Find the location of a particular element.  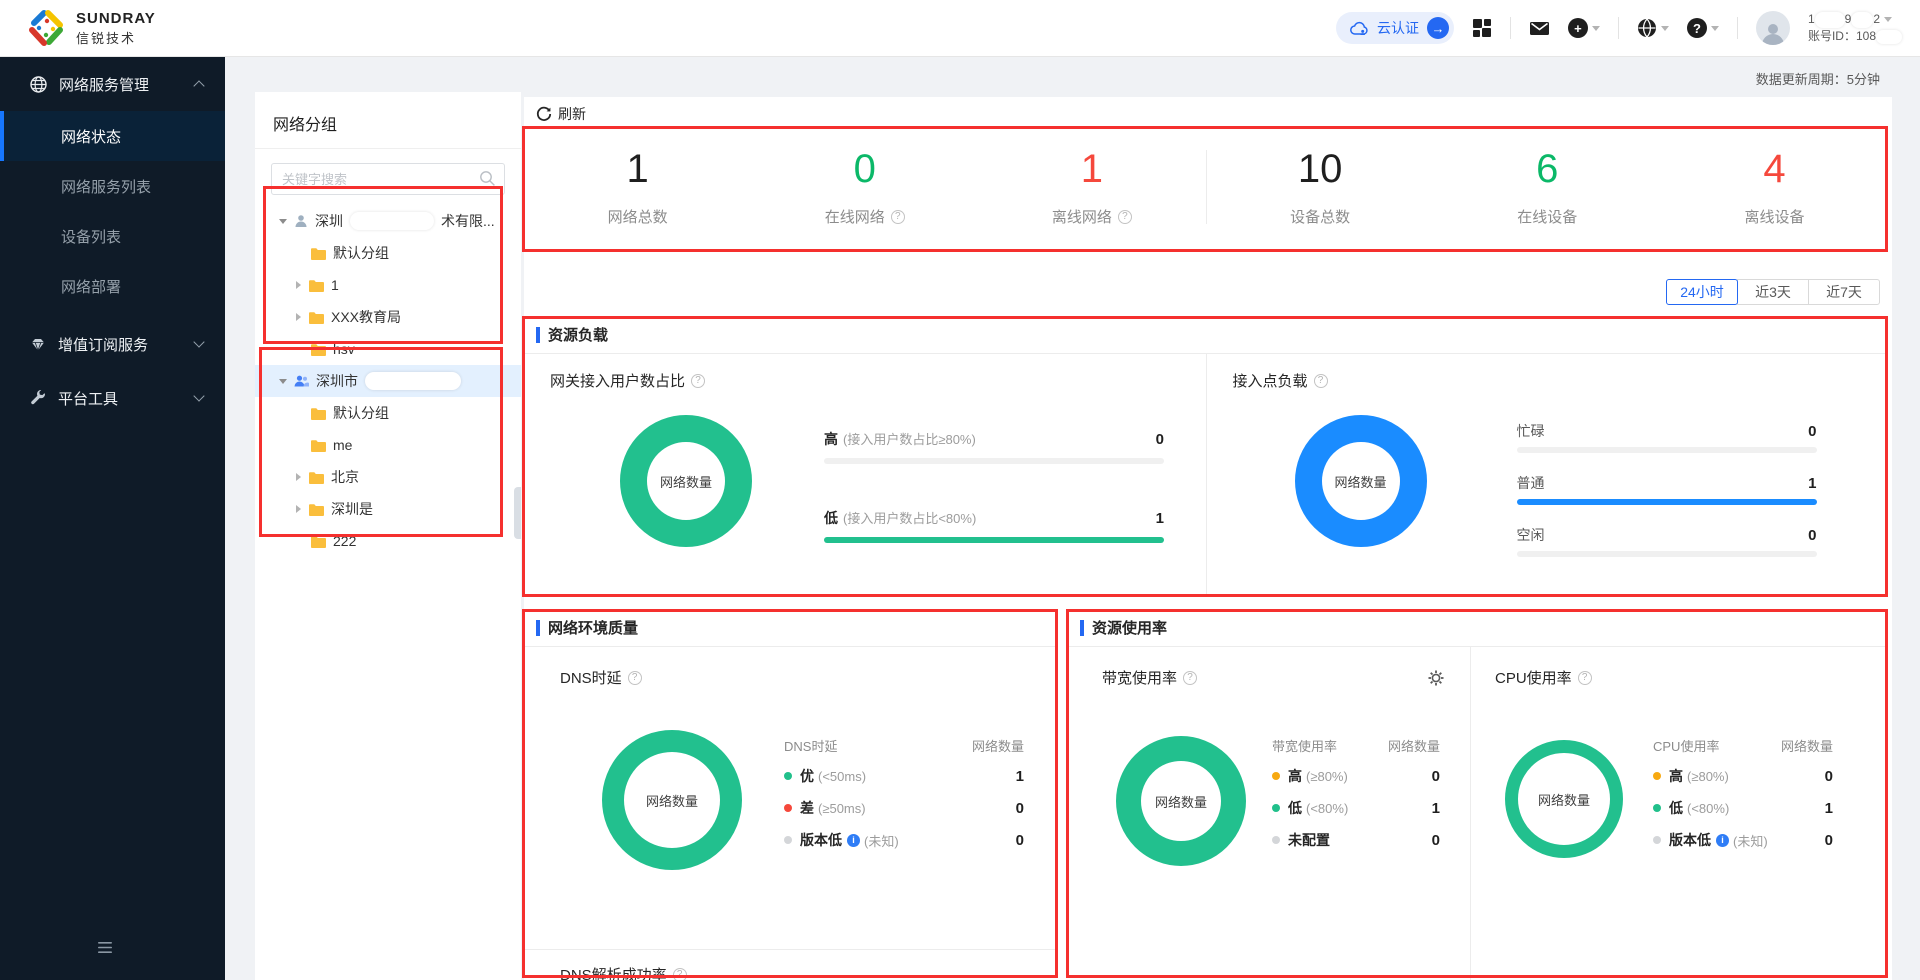

apps-grid-icon is located at coordinates (1482, 28).